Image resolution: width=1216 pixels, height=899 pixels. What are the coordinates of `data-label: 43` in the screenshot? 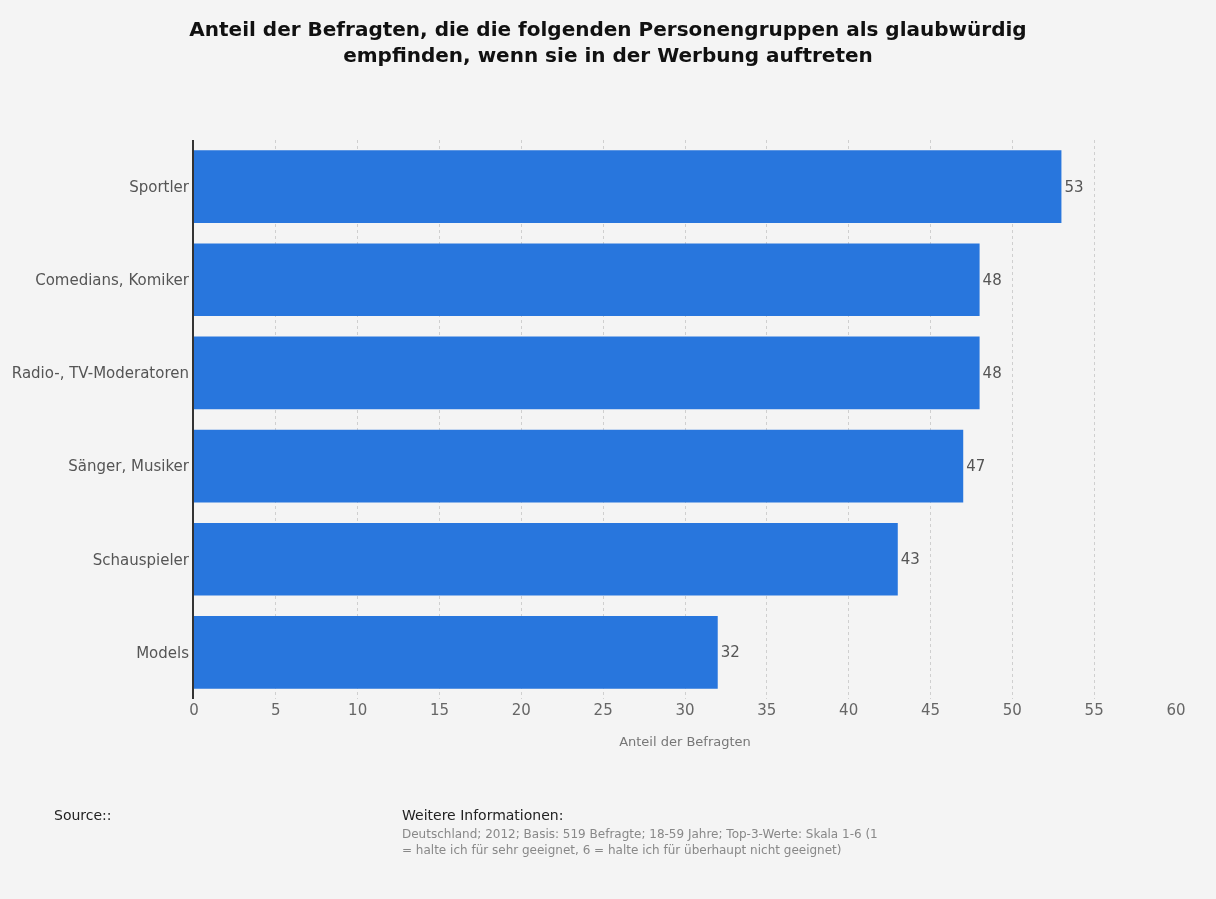 It's located at (910, 559).